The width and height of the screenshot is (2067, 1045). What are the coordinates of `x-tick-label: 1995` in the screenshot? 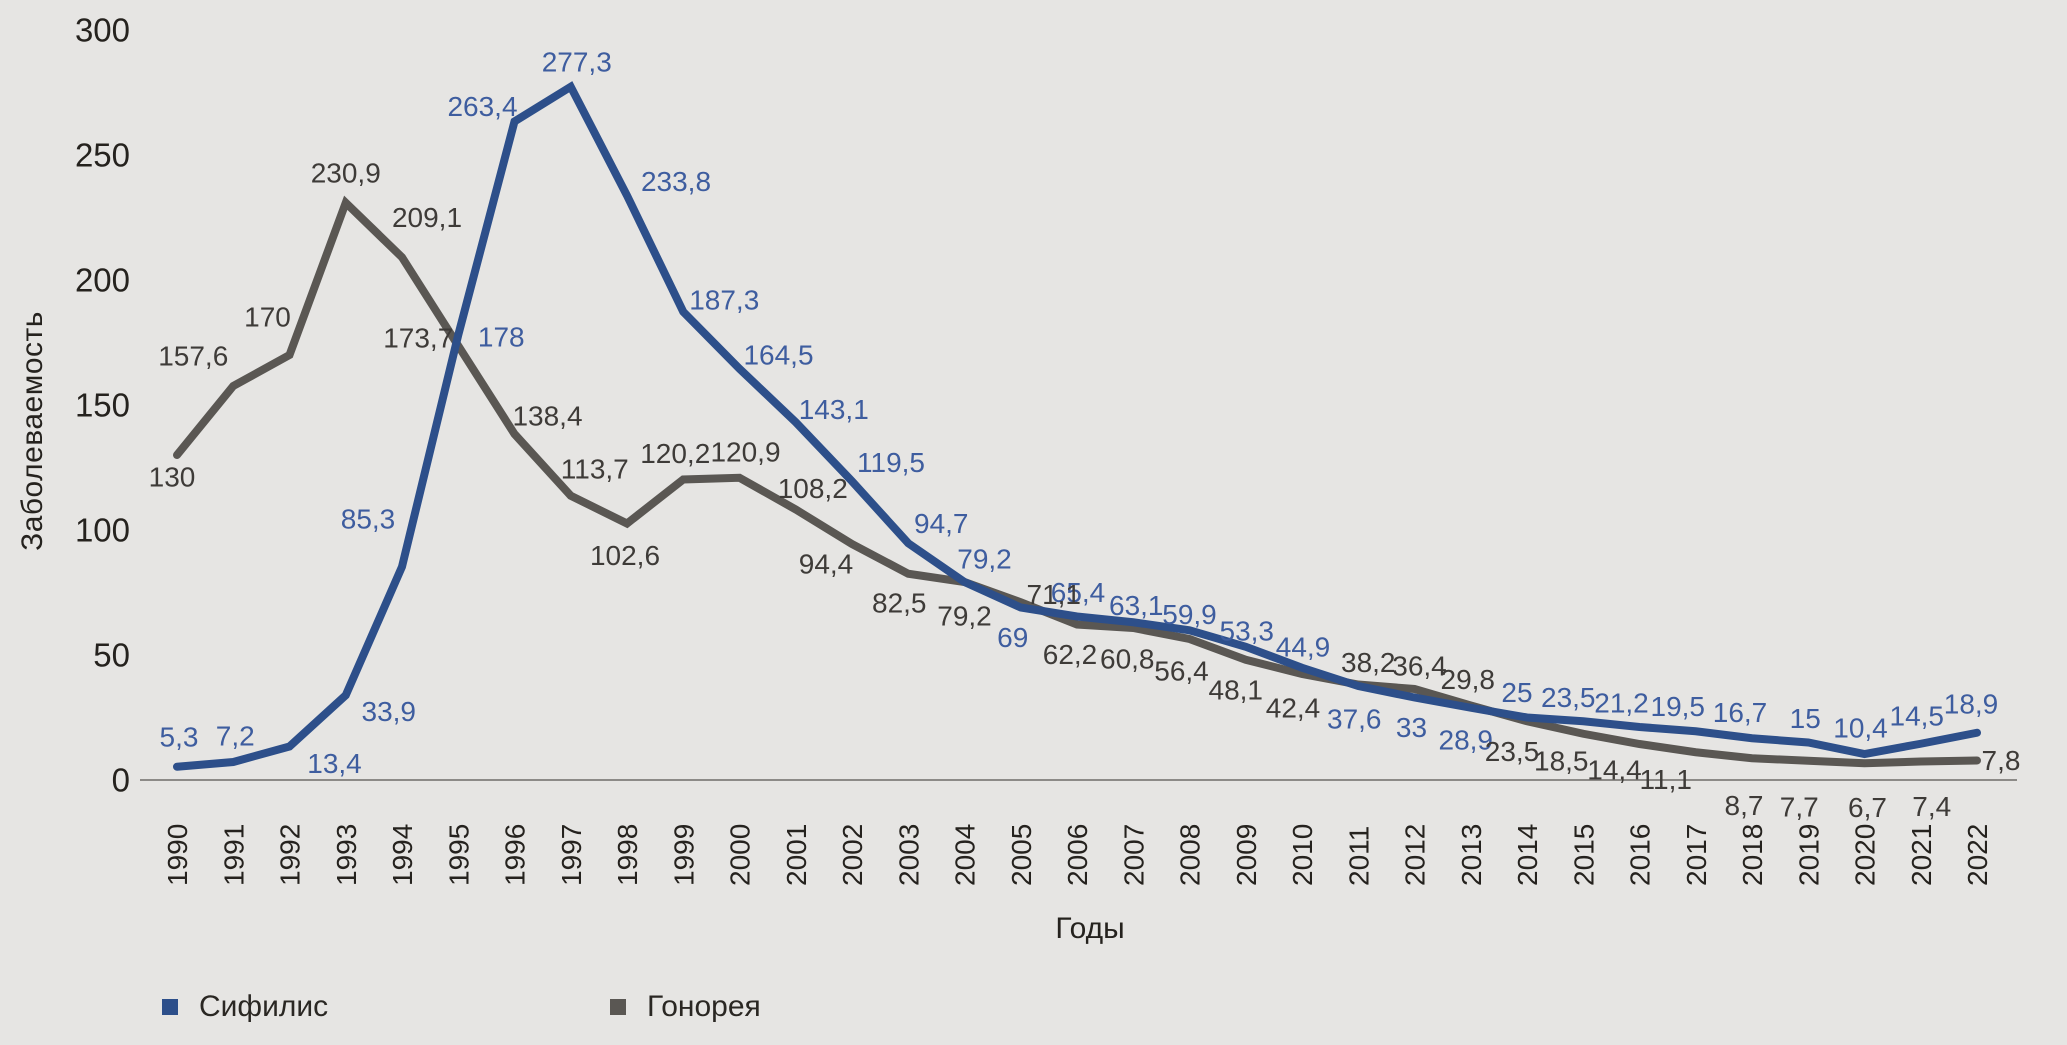 It's located at (458, 855).